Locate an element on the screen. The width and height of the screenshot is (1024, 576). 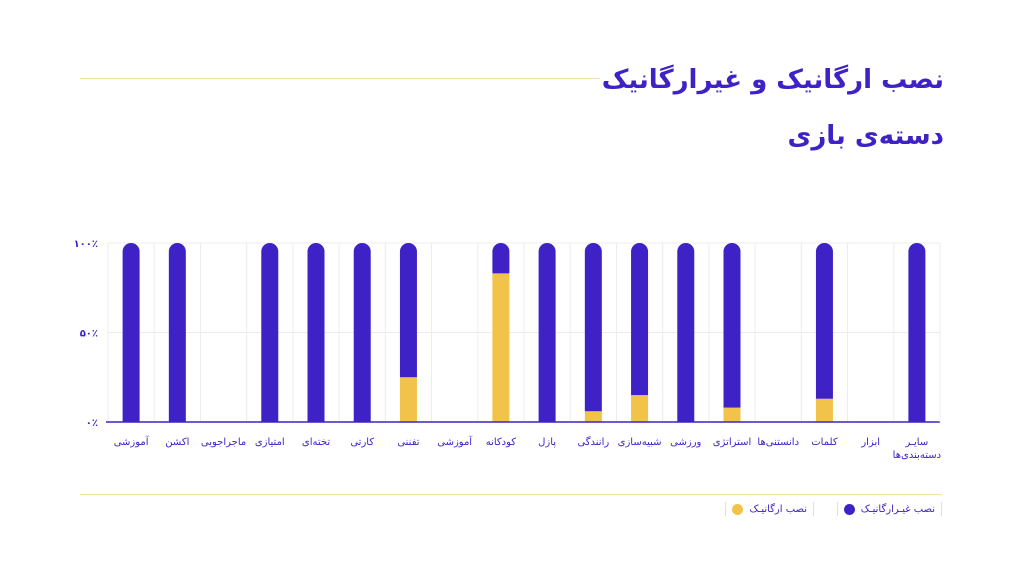
x-tick-label-line: سایـر is located at coordinates (917, 442).